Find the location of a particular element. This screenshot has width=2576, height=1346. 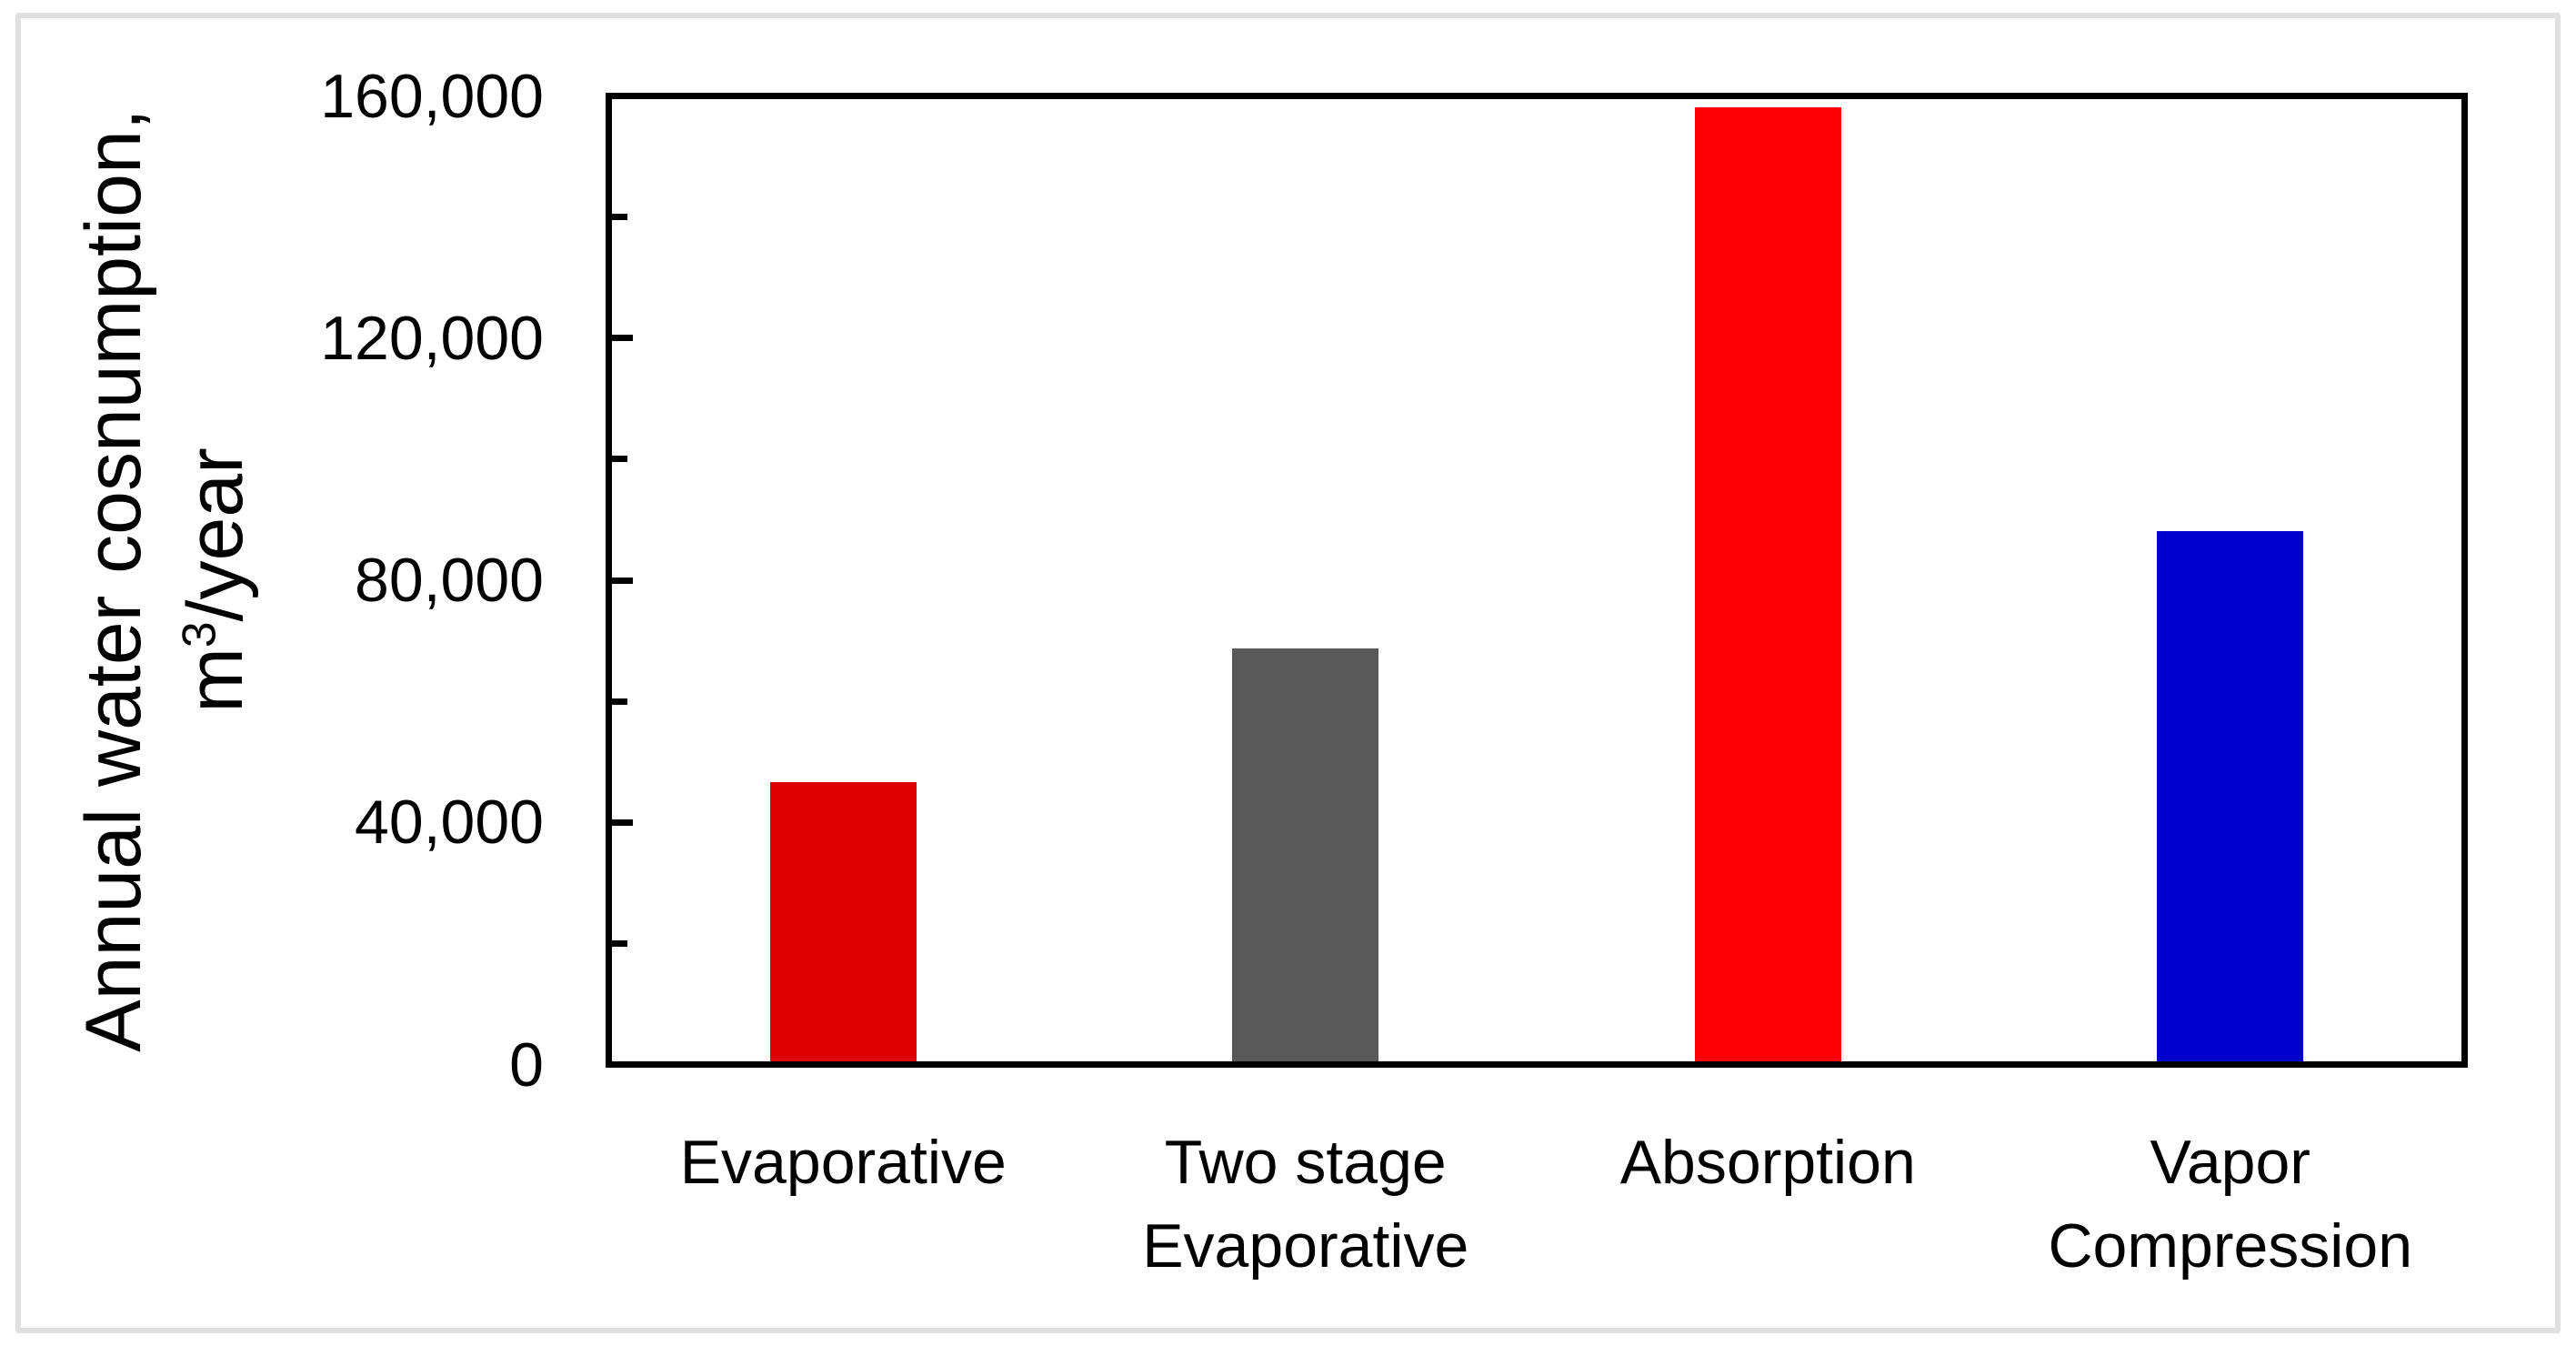

x-category-label-line: Two stage is located at coordinates (1305, 1163).